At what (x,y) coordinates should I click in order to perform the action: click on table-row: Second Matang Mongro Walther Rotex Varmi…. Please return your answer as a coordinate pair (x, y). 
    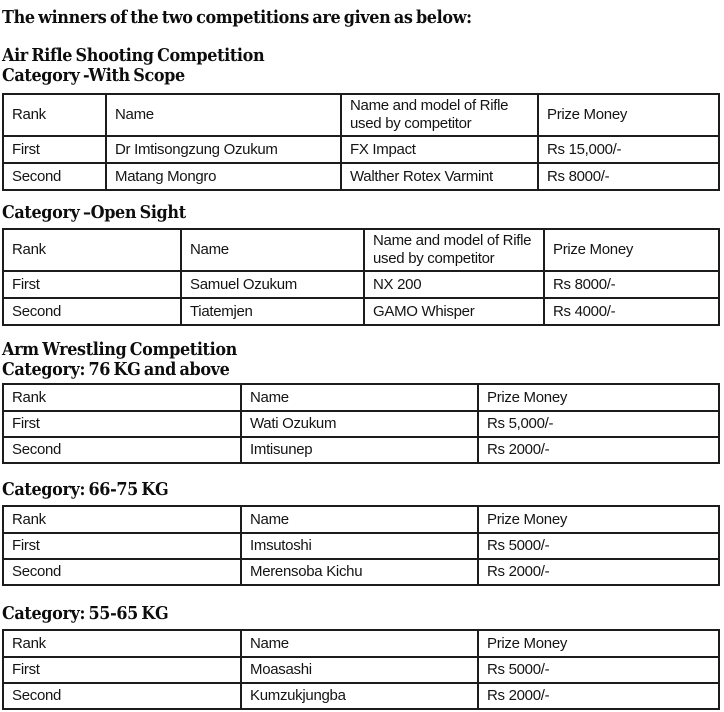
    Looking at the image, I should click on (361, 176).